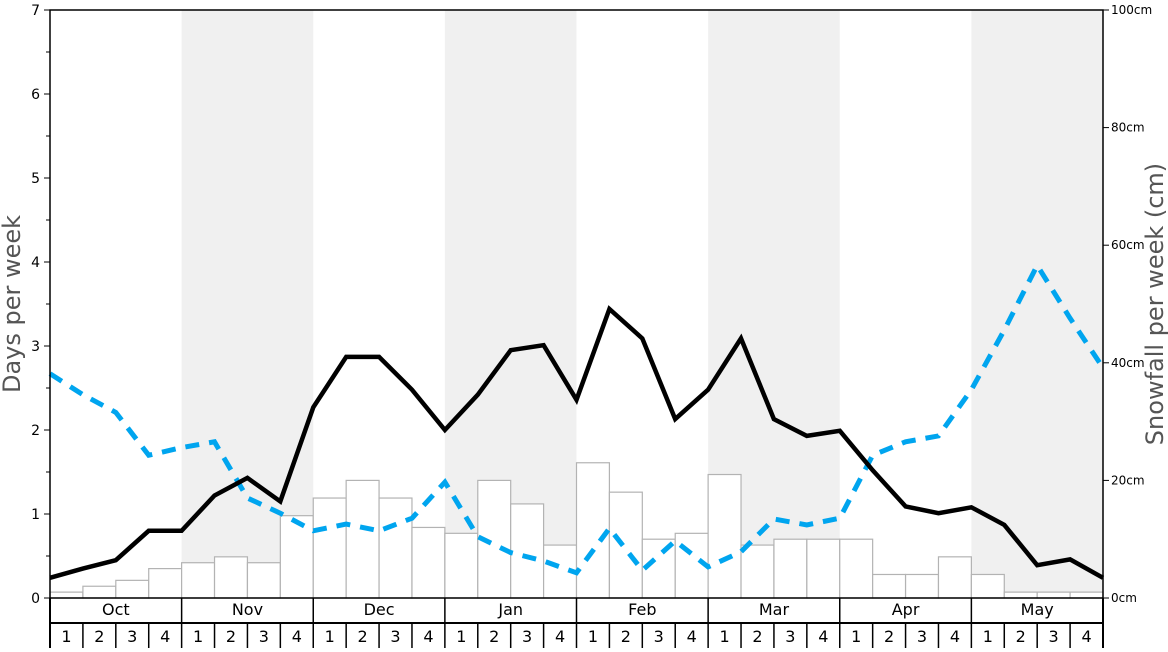 The image size is (1168, 652). What do you see at coordinates (35, 179) in the screenshot?
I see `left-tick-label: 5` at bounding box center [35, 179].